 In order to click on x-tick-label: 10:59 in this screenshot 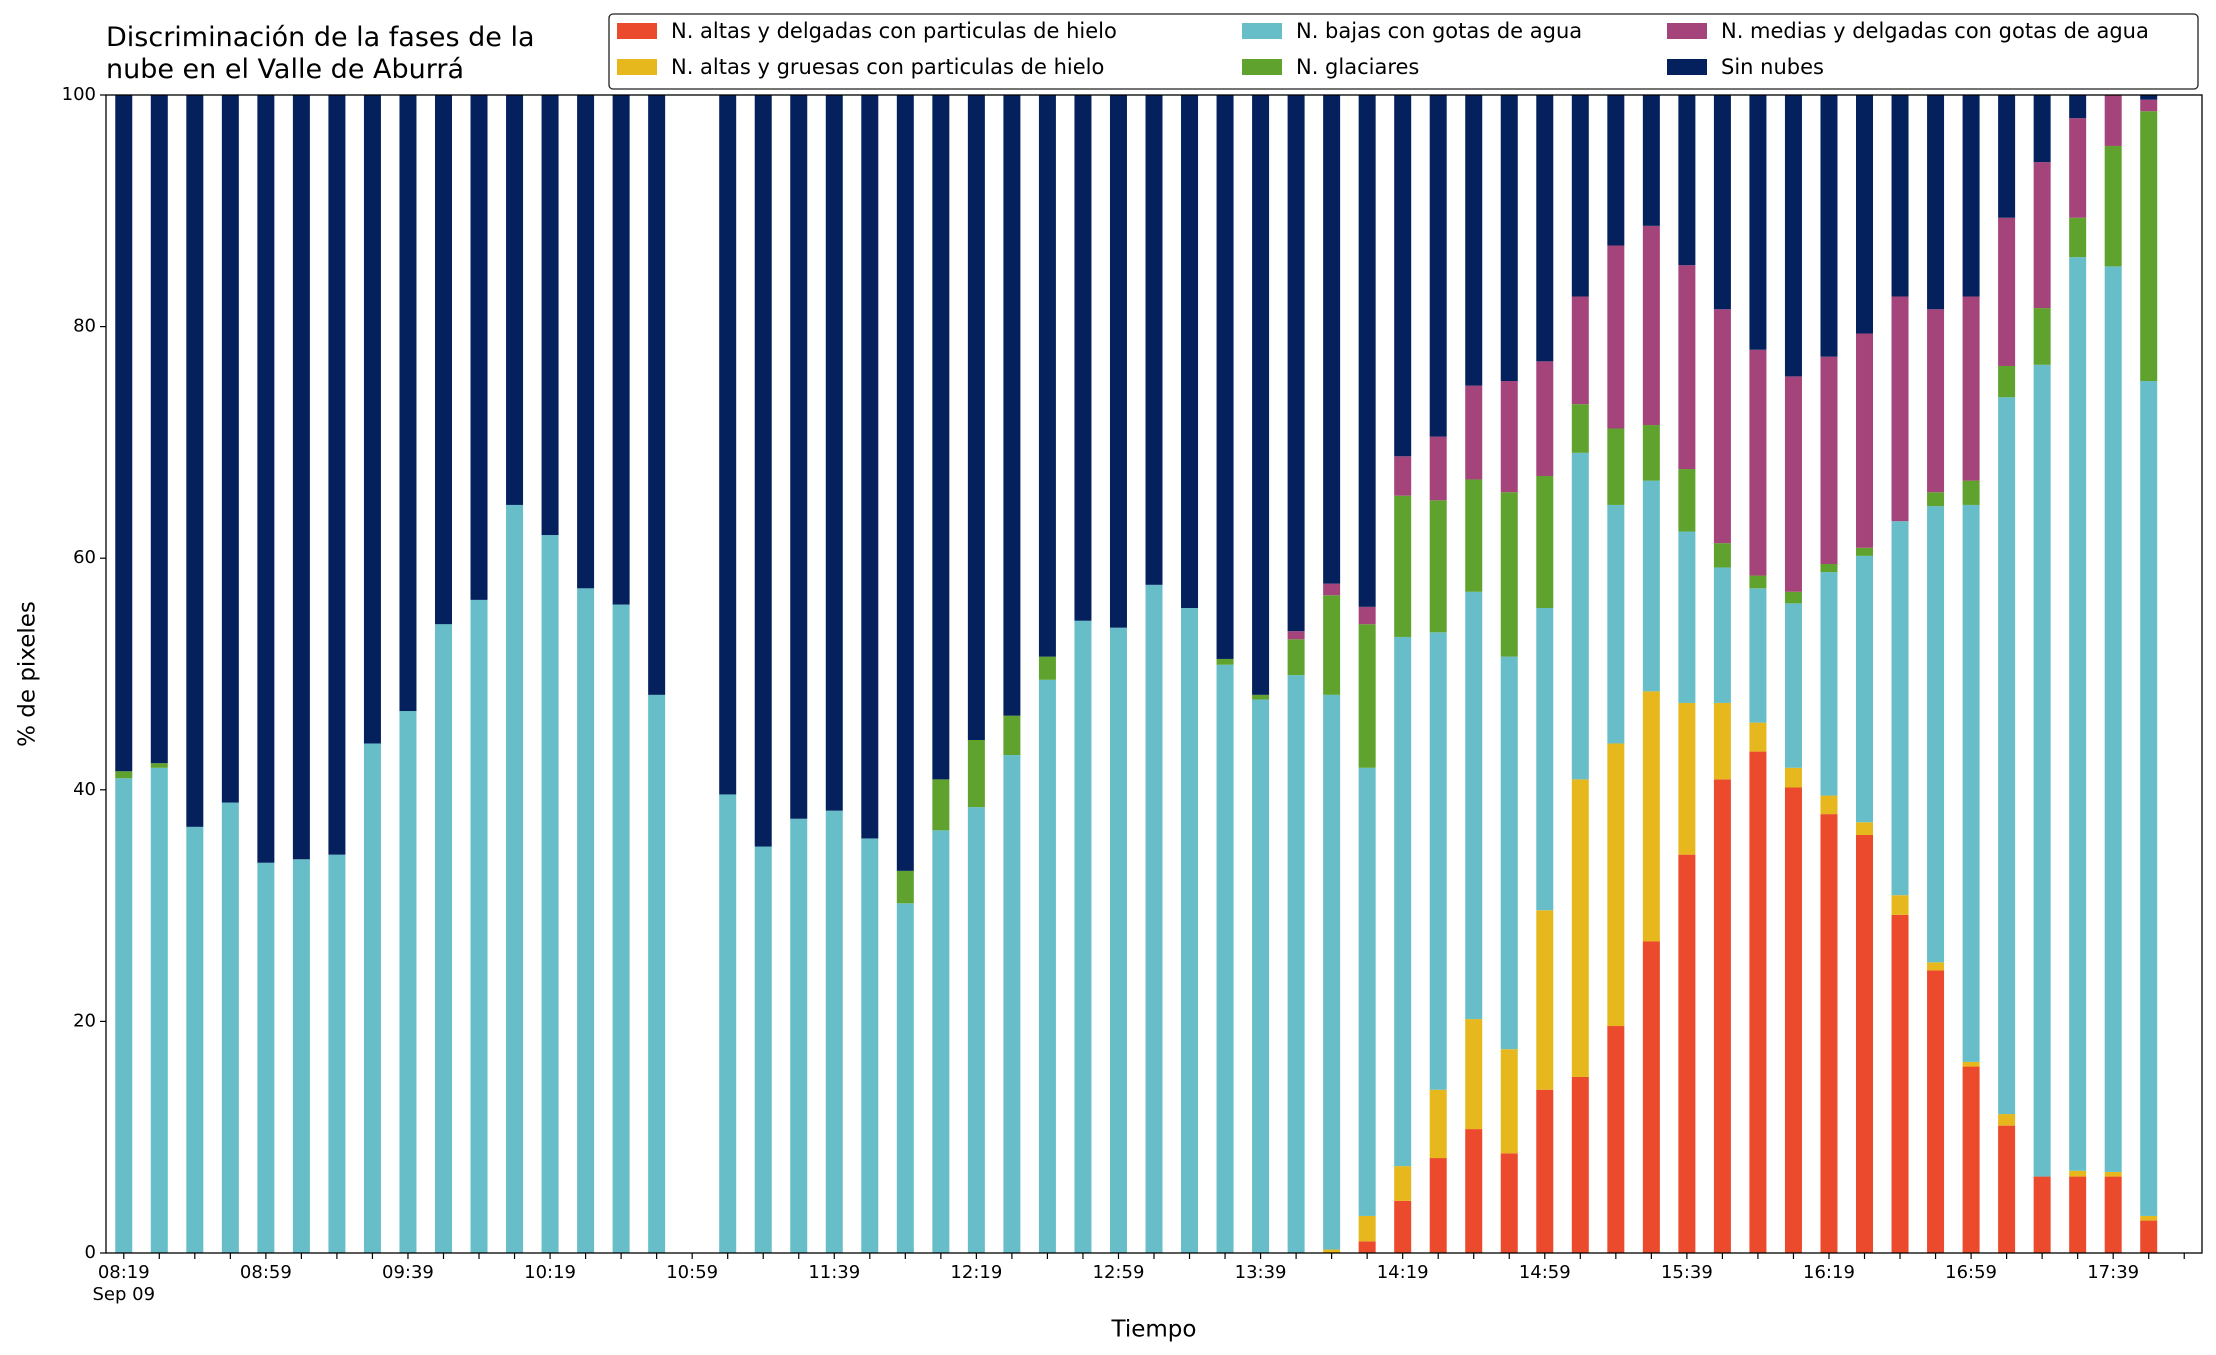, I will do `click(692, 1272)`.